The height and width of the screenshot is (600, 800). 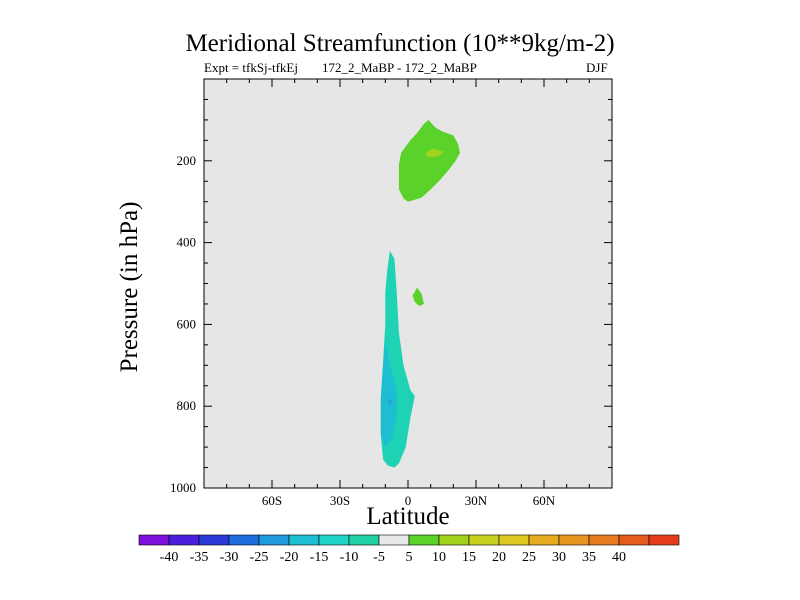 I want to click on subtitle-right: DJF, so click(x=597, y=67).